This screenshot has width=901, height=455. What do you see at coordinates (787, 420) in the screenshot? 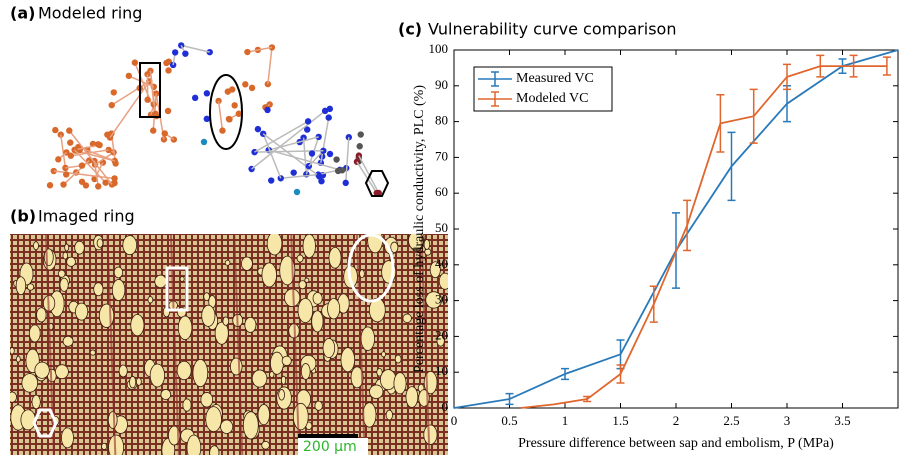
I see `x-tick-label: 3` at bounding box center [787, 420].